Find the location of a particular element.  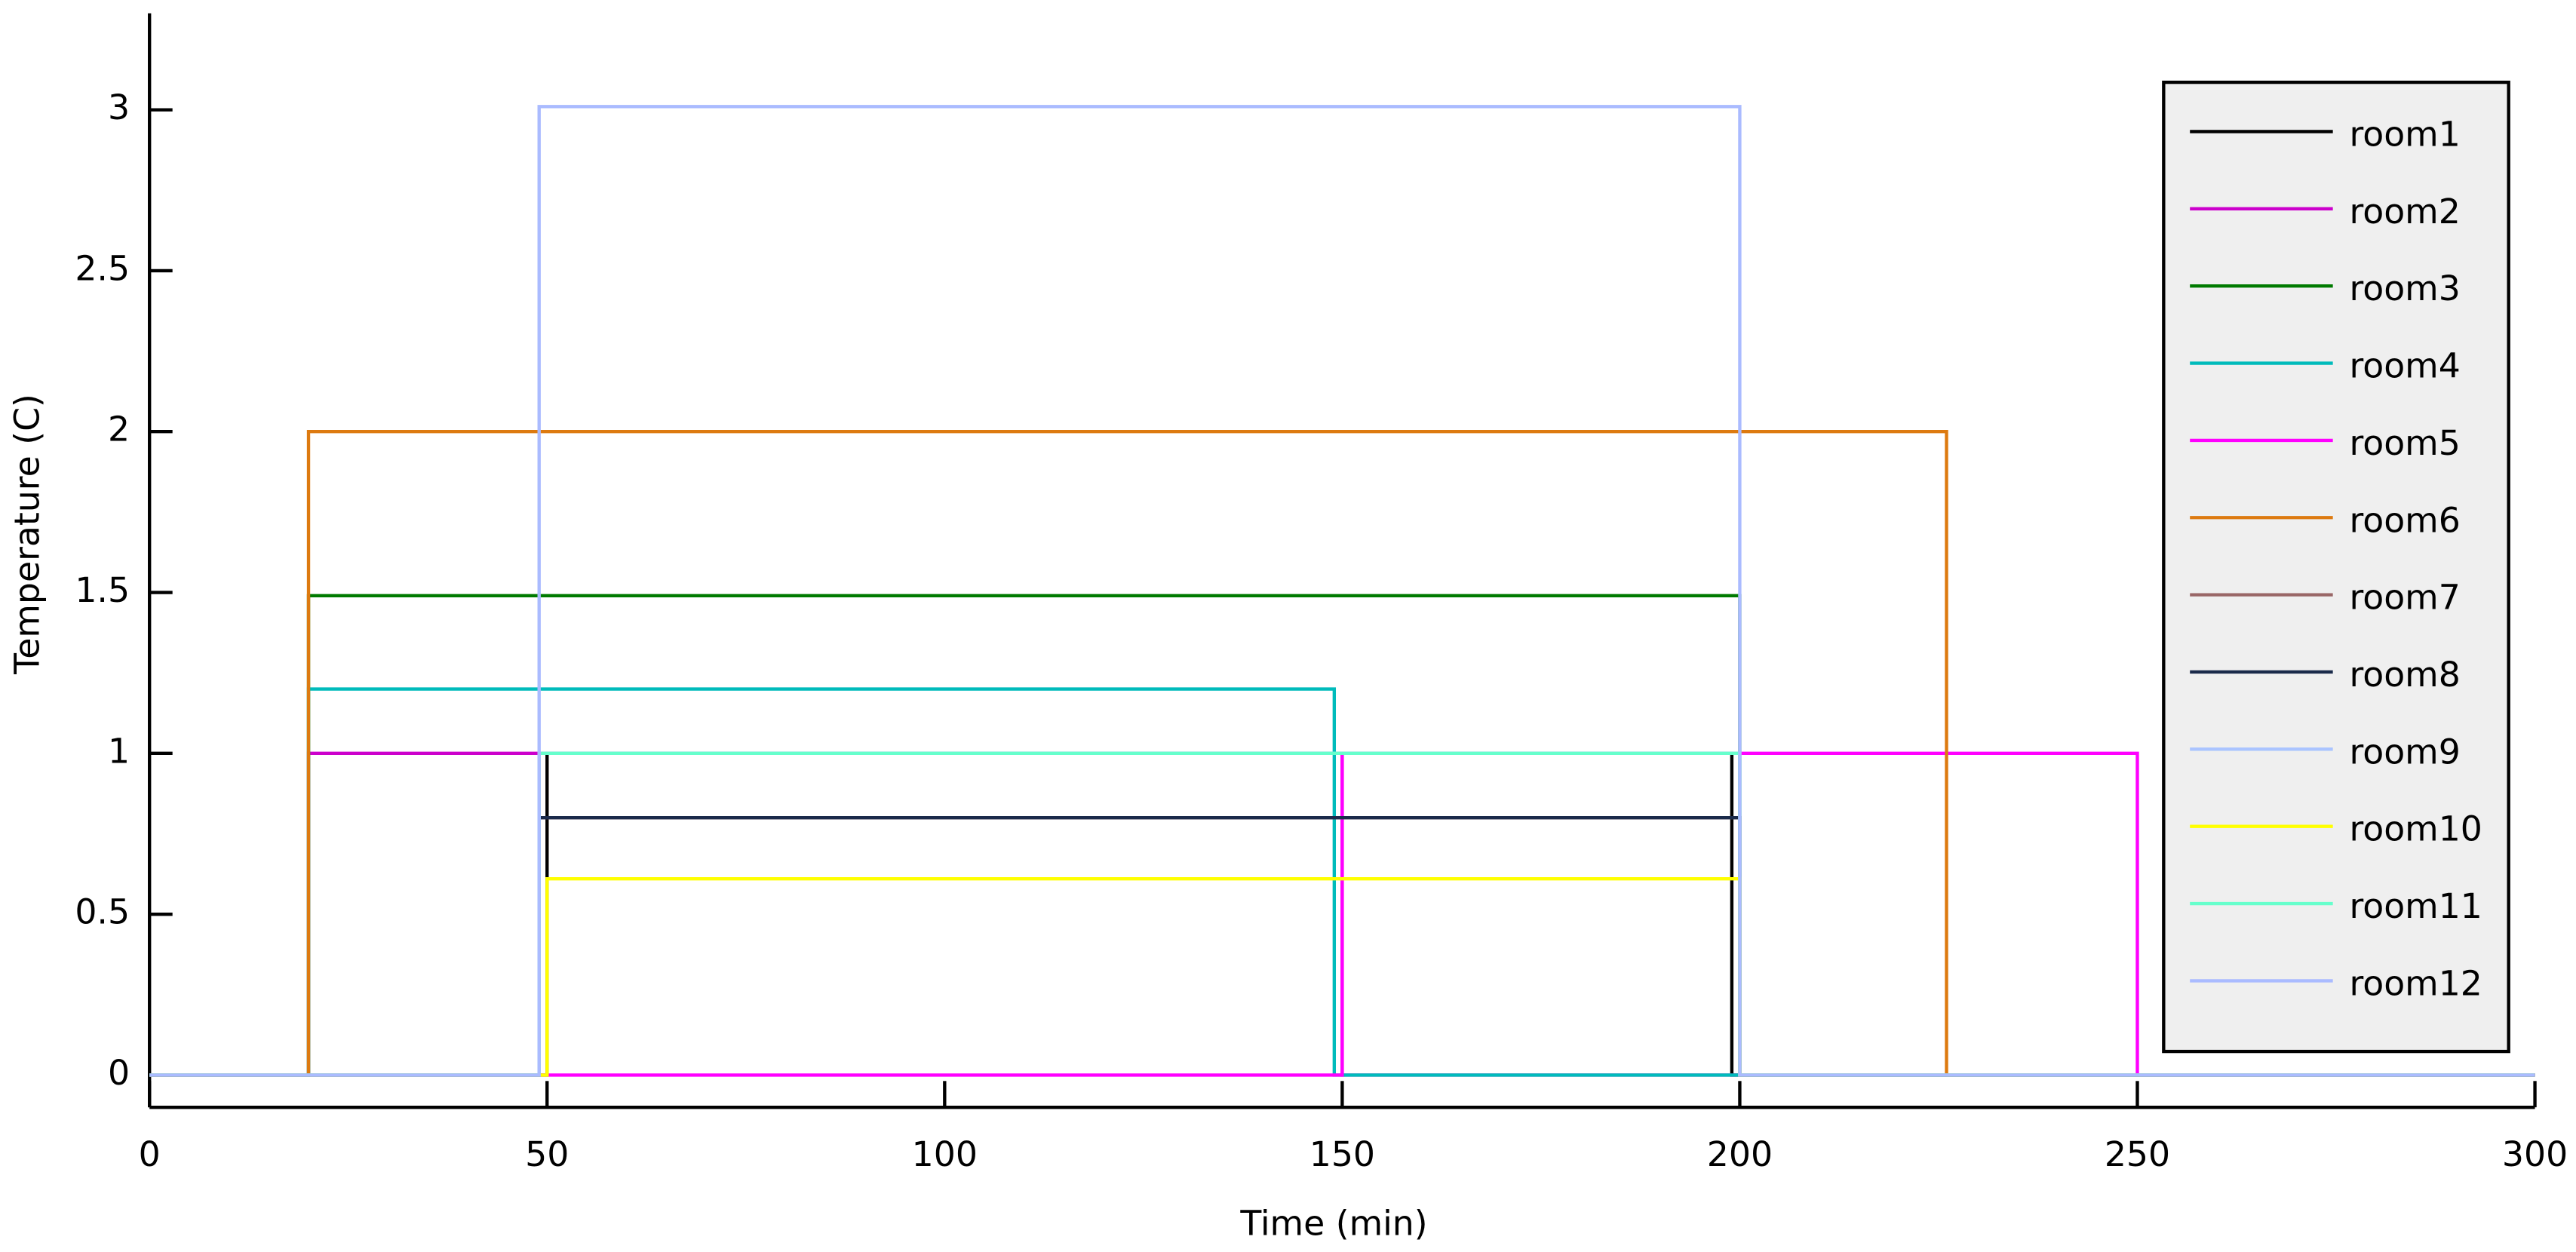

legend-label: room9 is located at coordinates (2404, 752).